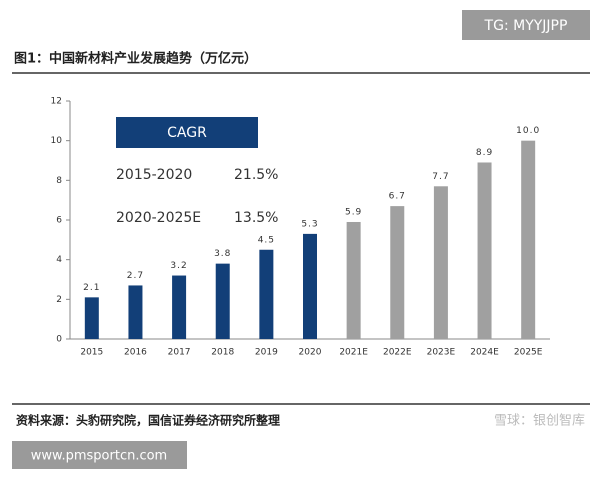 Image resolution: width=600 pixels, height=480 pixels. What do you see at coordinates (148, 420) in the screenshot?
I see `source: 资料来源：头豹研究院，国信证券经济研究所整理` at bounding box center [148, 420].